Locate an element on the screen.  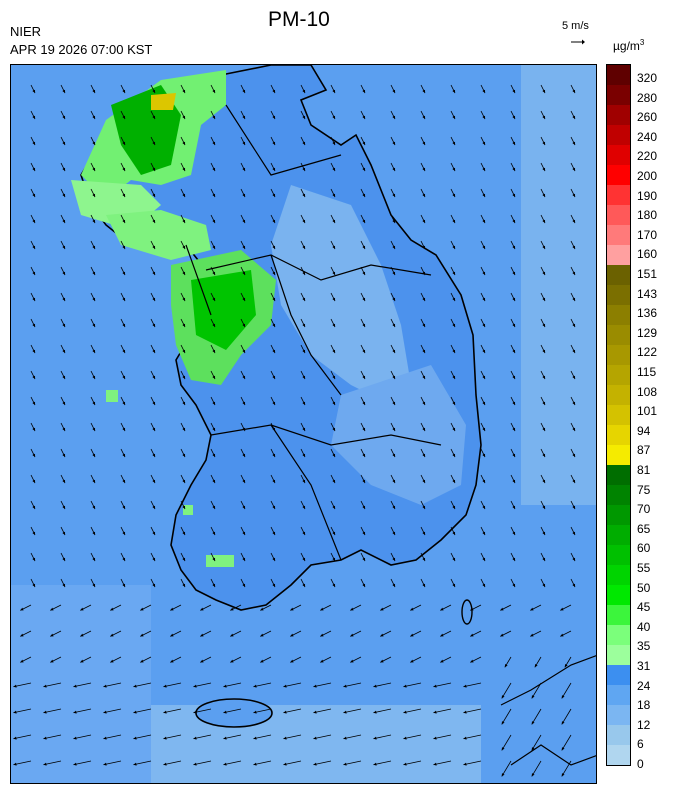
jeju-island is located at coordinates (234, 713).